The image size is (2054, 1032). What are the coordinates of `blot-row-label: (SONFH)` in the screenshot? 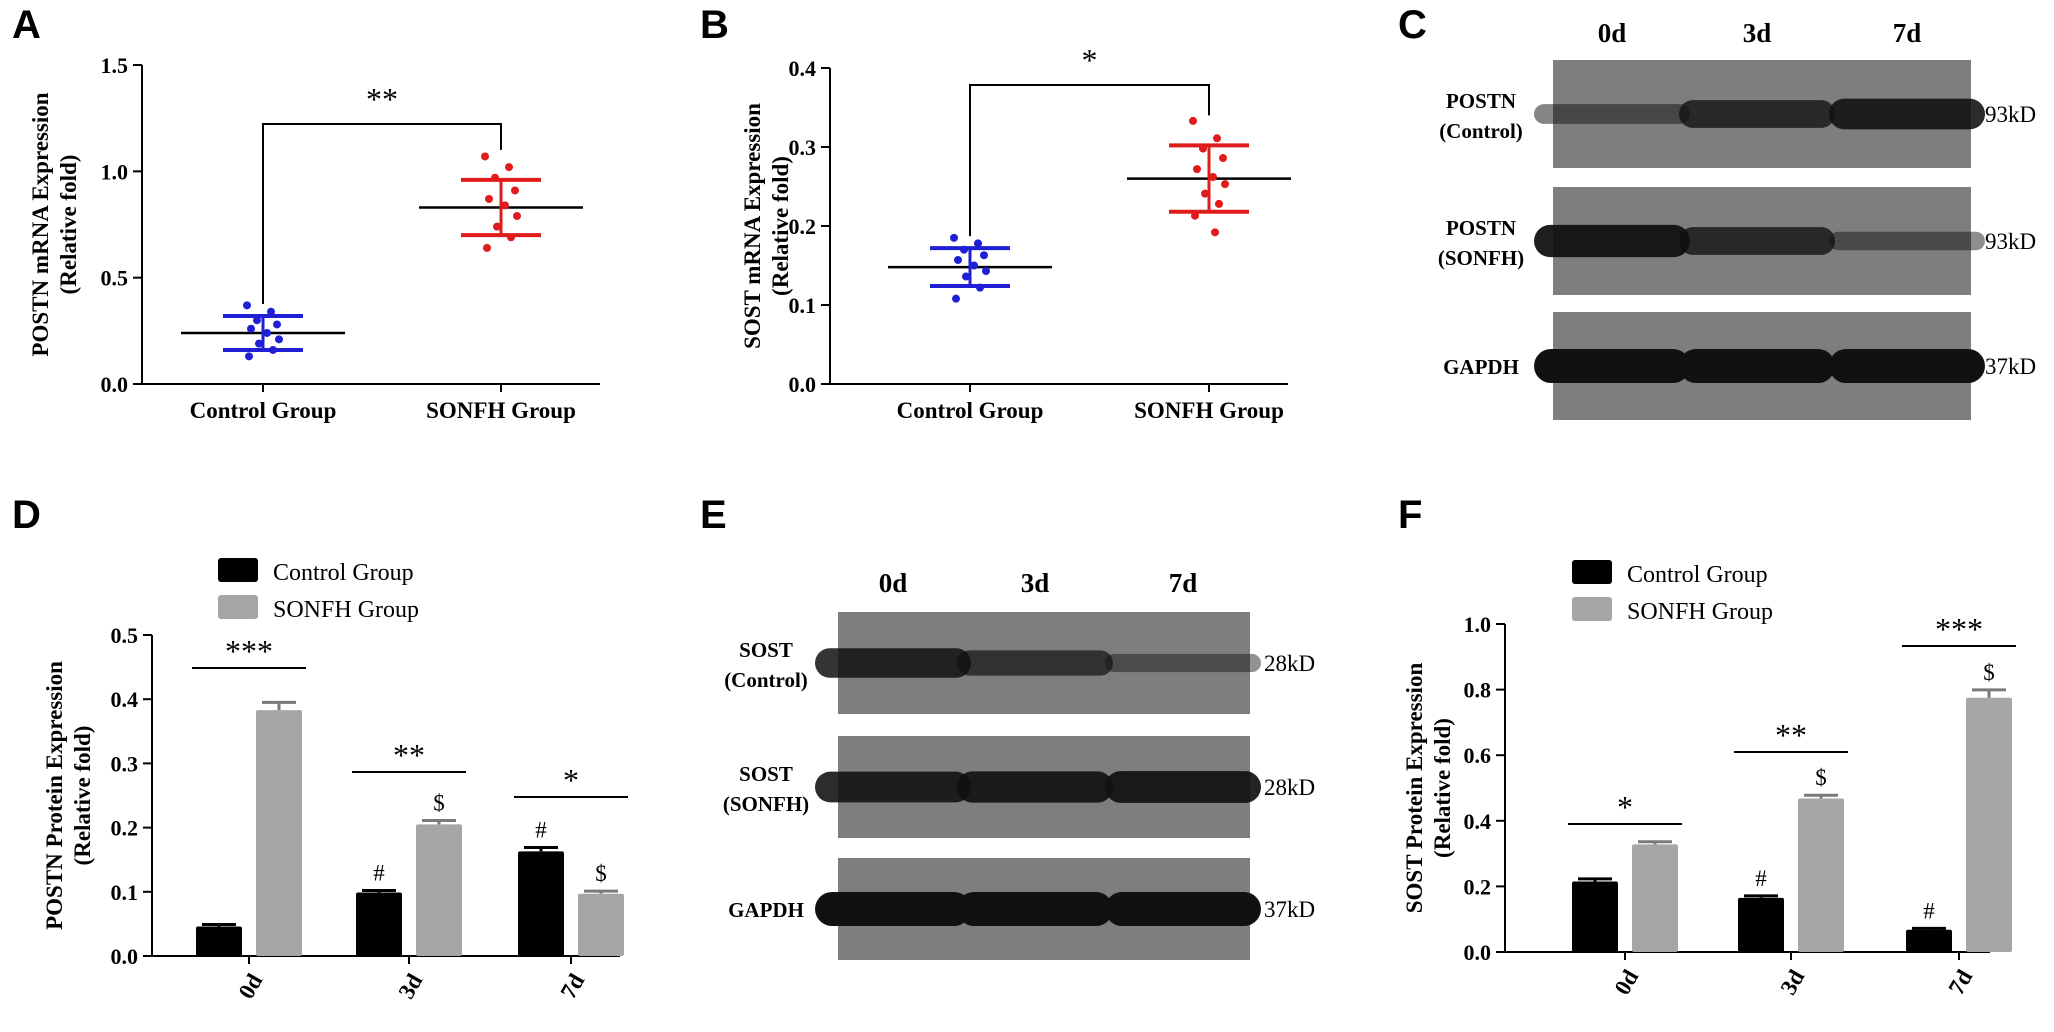 It's located at (1481, 258).